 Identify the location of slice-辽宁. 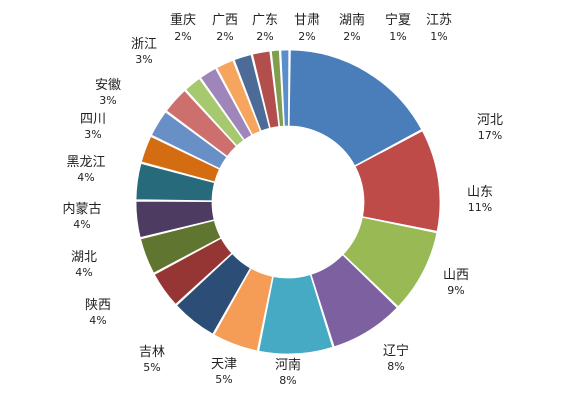
(354, 301).